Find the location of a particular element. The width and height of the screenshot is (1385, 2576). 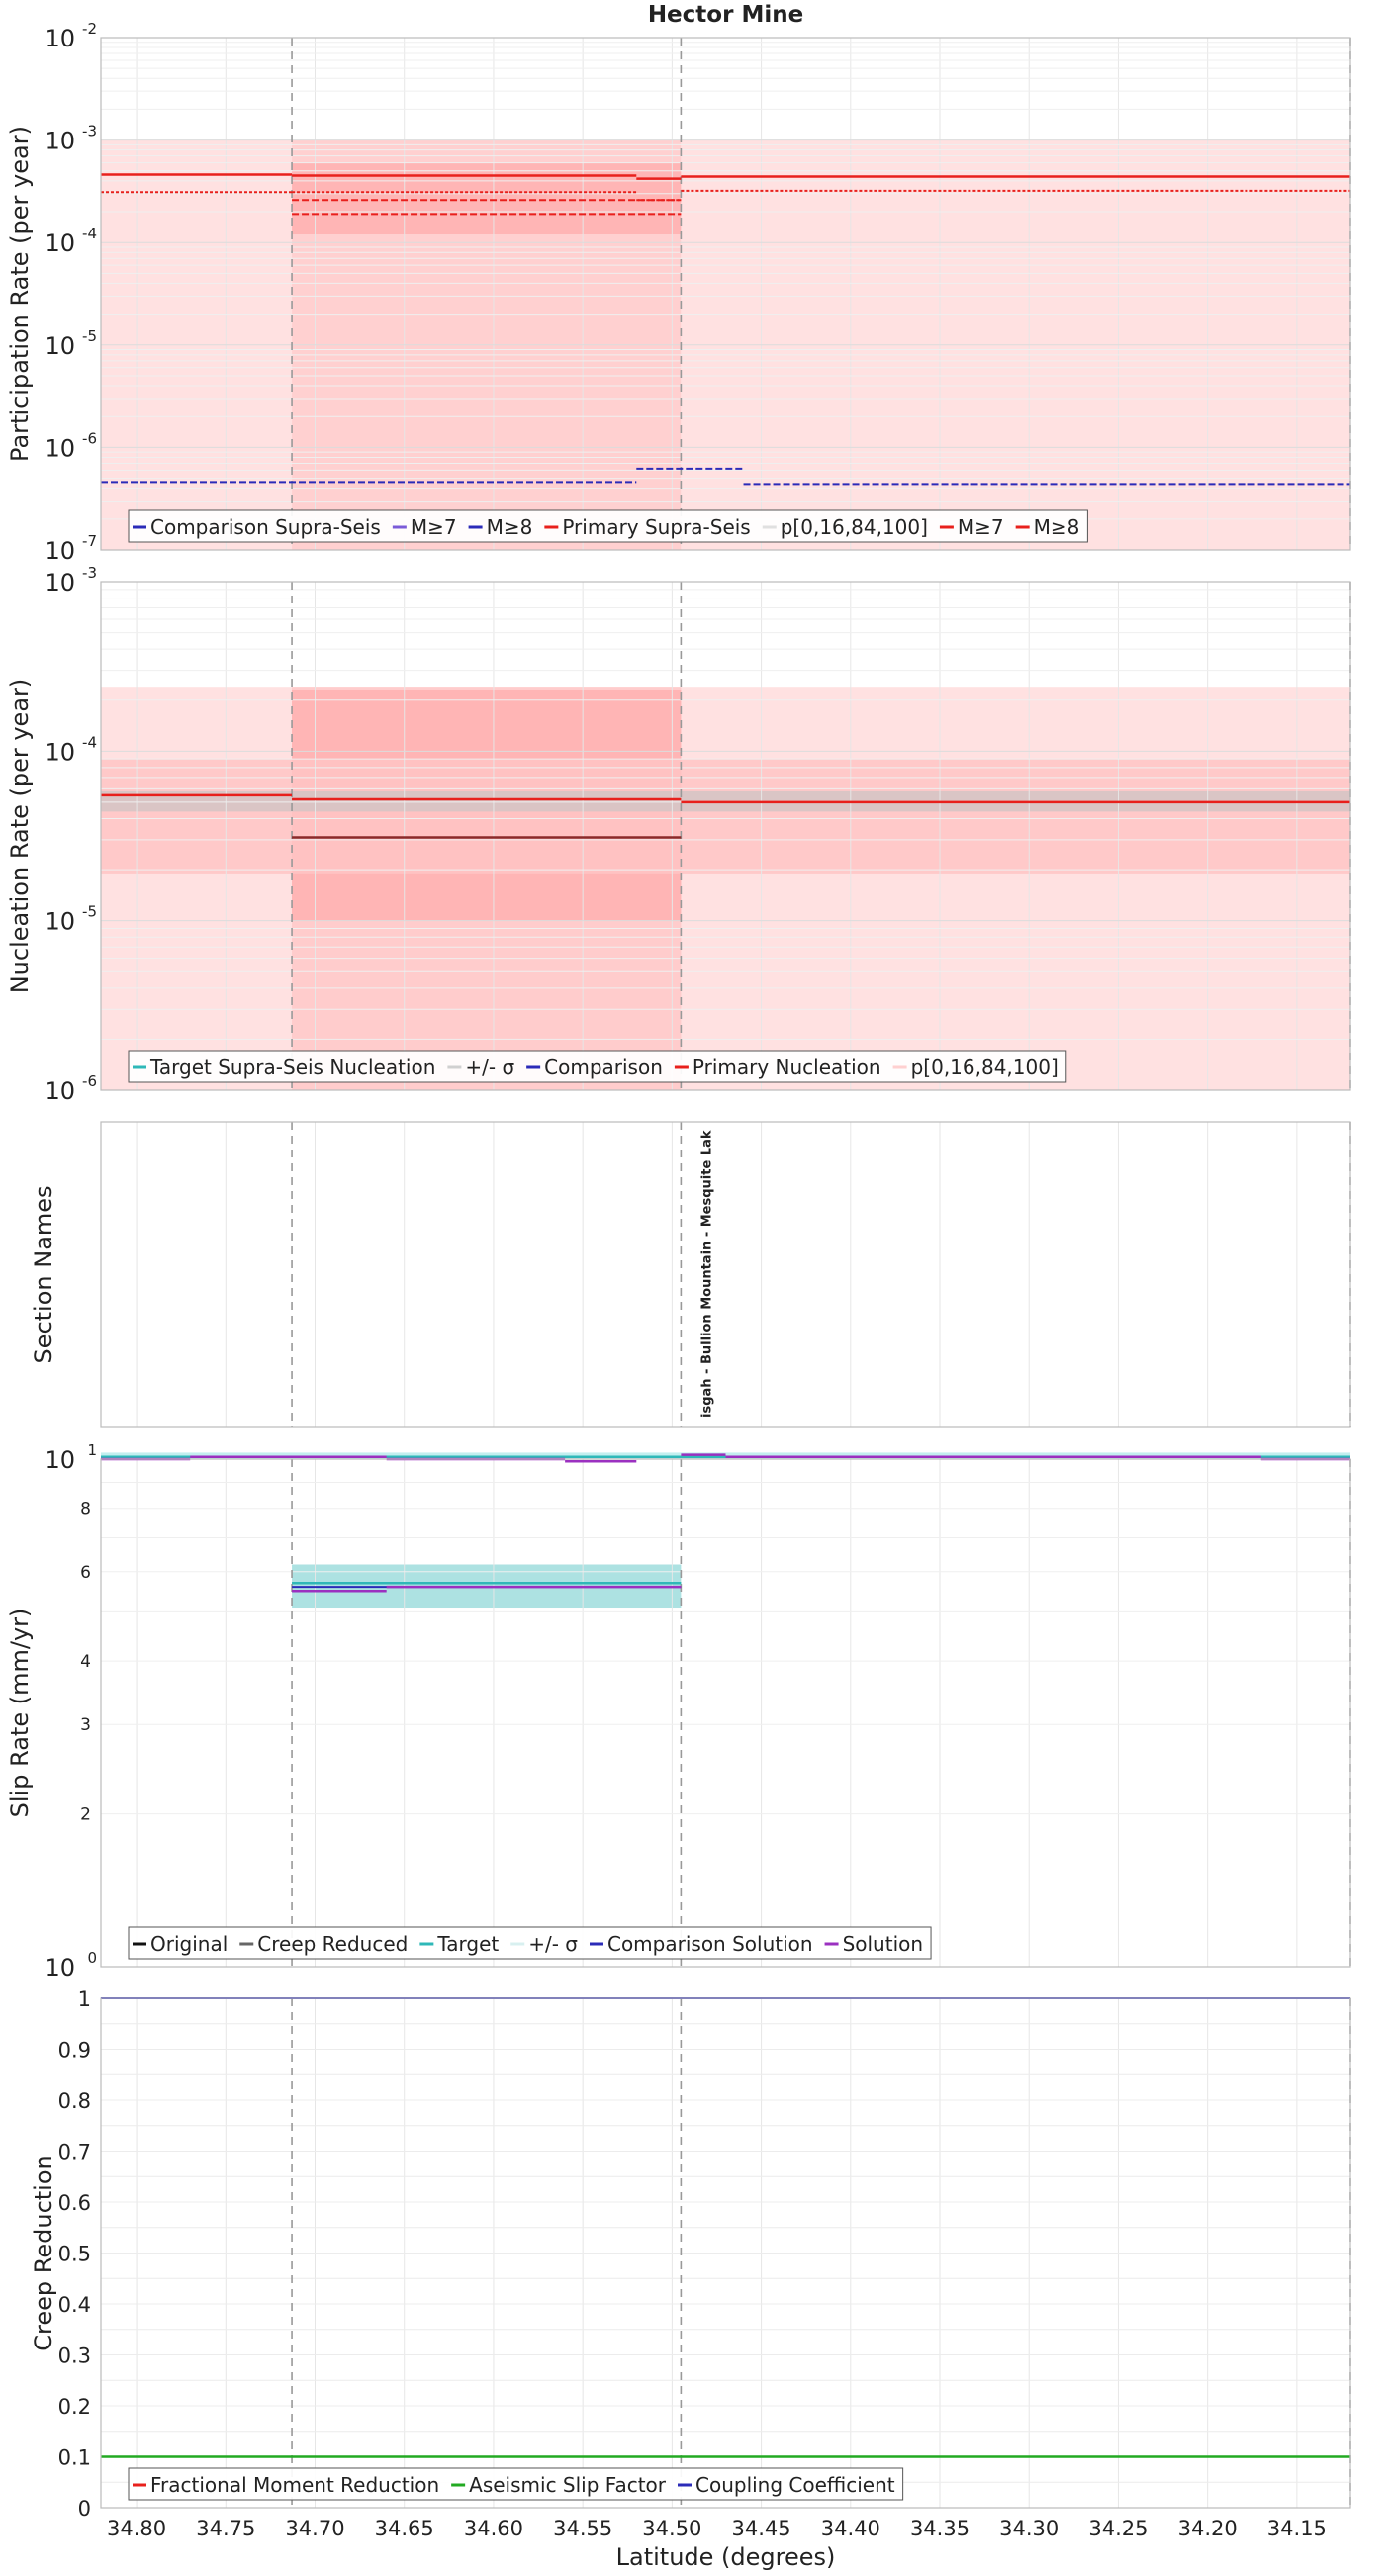

slip-ytick-exponent: 1 is located at coordinates (92, 1450).